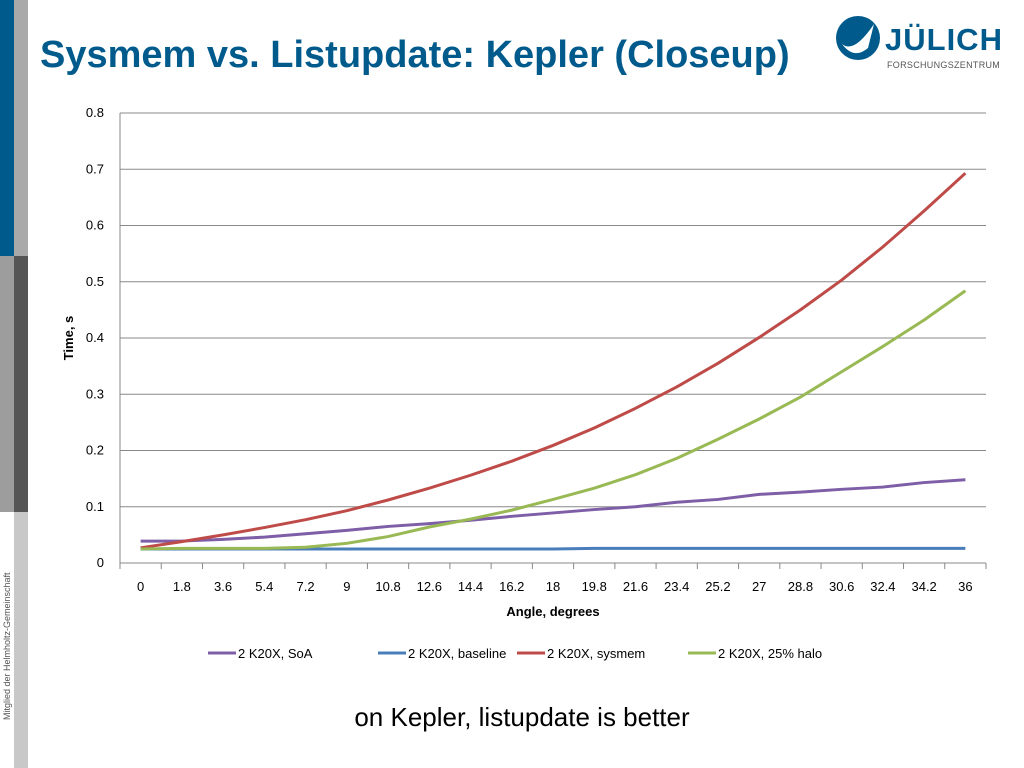 Image resolution: width=1024 pixels, height=768 pixels. Describe the element at coordinates (944, 65) in the screenshot. I see `logo-subtext: FORSCHUNGSZENTRUM` at that location.